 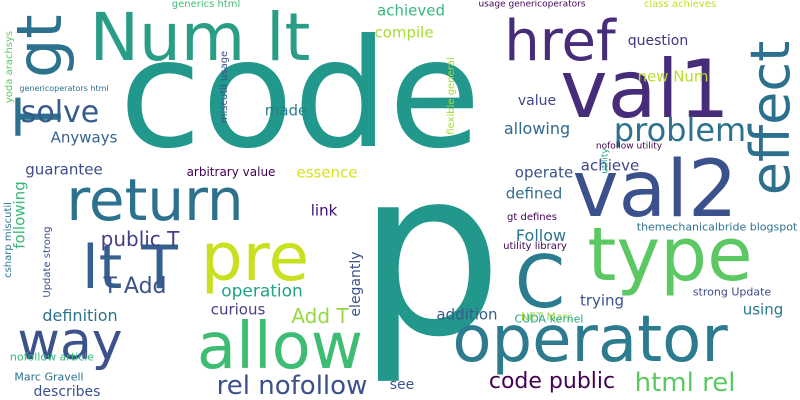 I want to click on word: operate, so click(x=544, y=172).